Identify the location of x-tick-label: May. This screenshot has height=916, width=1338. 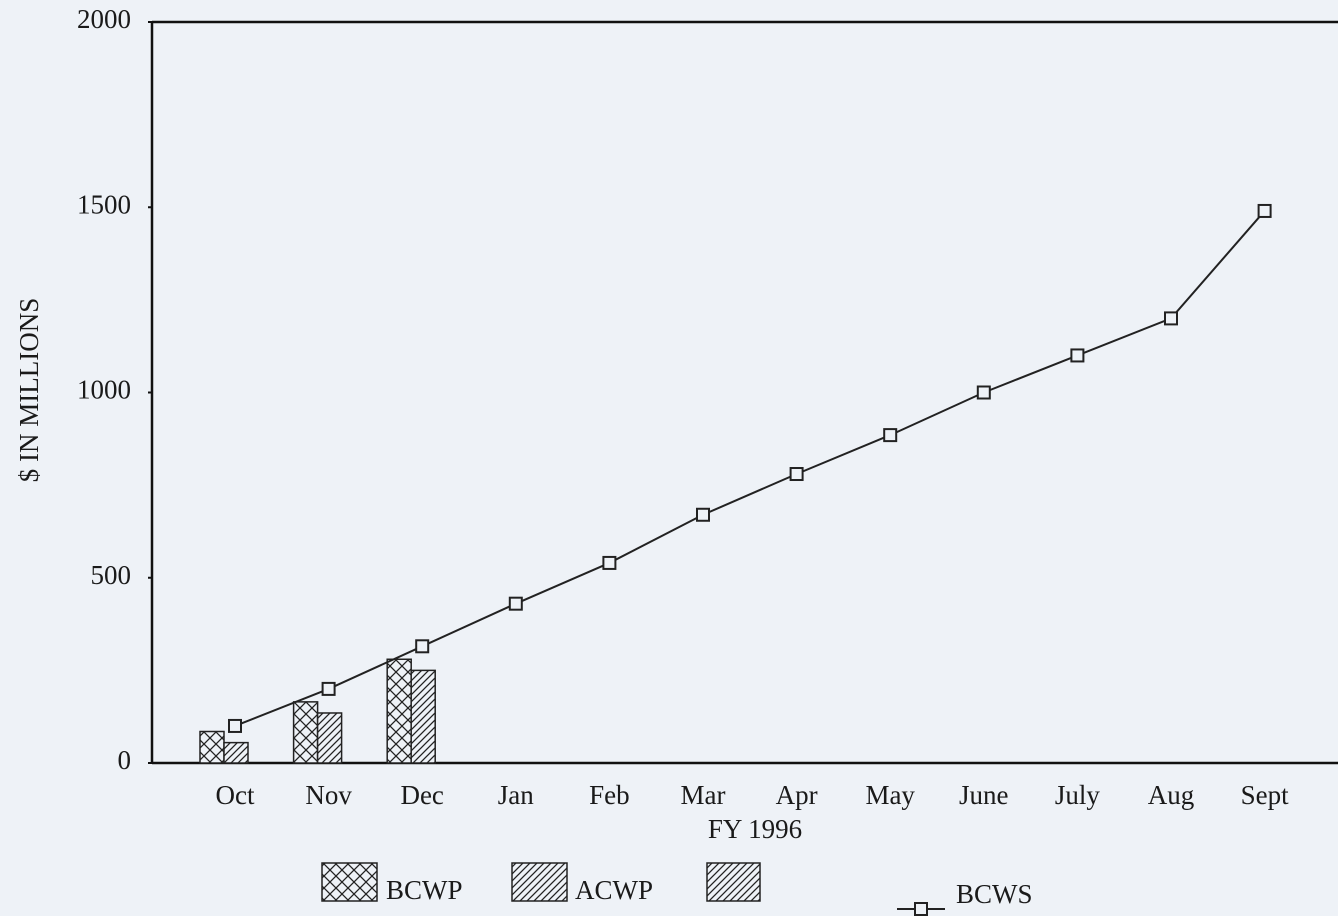
(890, 795).